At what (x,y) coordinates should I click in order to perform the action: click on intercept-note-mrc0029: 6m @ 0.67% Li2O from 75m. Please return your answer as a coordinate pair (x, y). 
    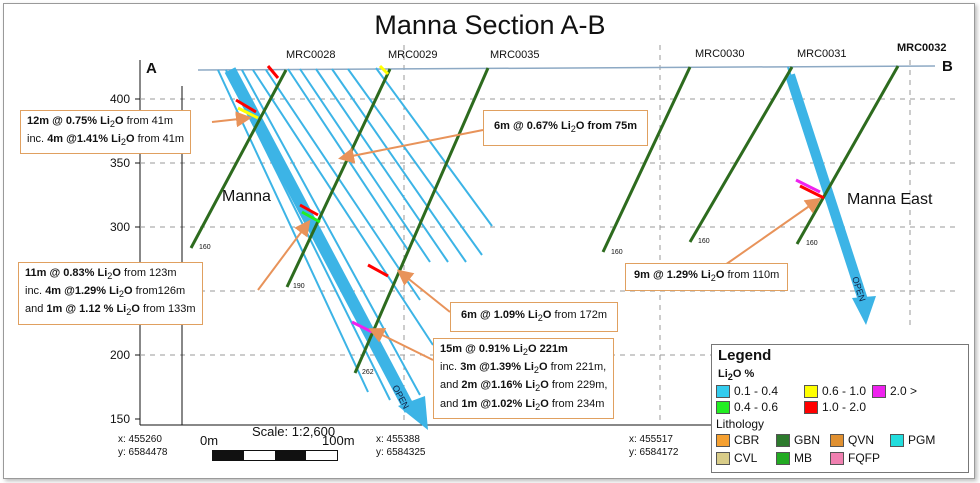
    Looking at the image, I should click on (565, 128).